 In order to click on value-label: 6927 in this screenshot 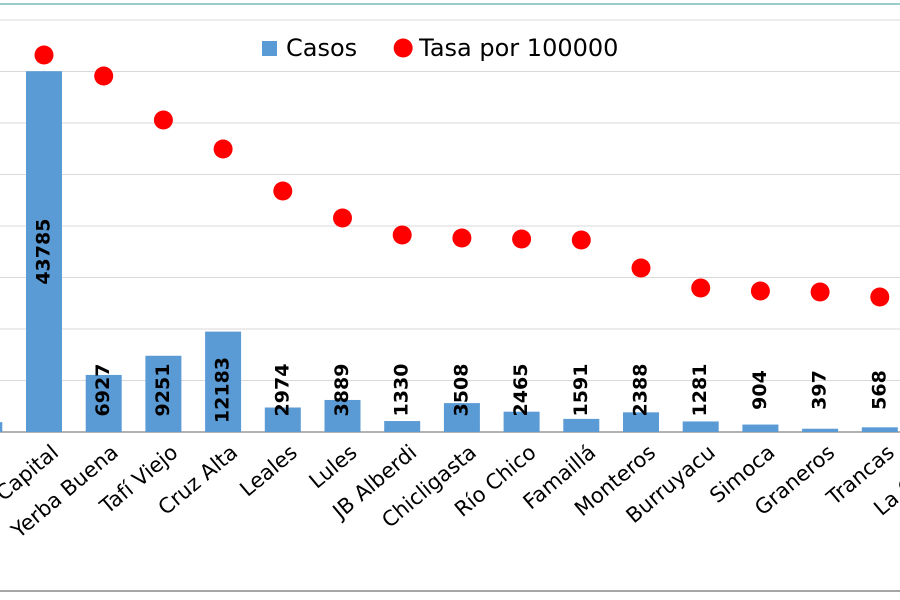, I will do `click(103, 390)`.